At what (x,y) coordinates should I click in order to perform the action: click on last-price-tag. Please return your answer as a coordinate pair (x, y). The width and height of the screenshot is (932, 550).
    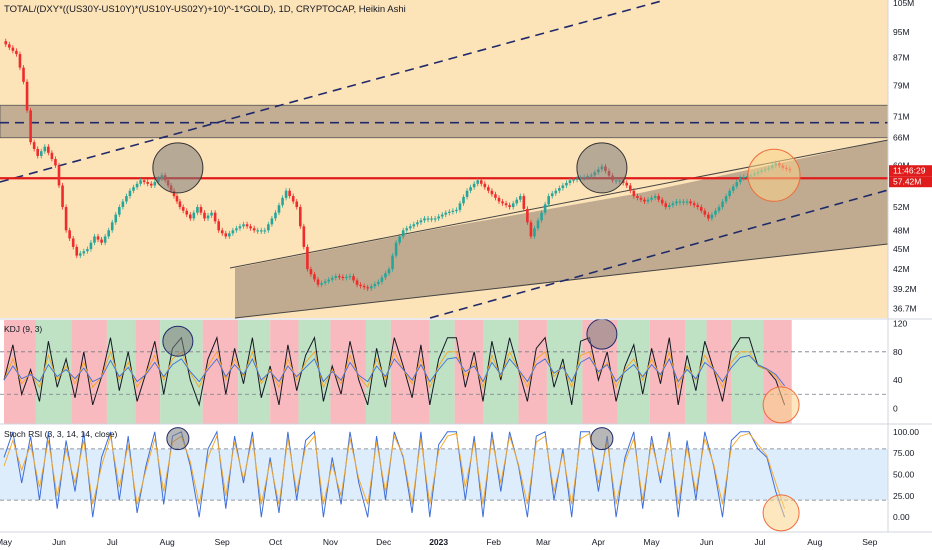
    Looking at the image, I should click on (910, 182).